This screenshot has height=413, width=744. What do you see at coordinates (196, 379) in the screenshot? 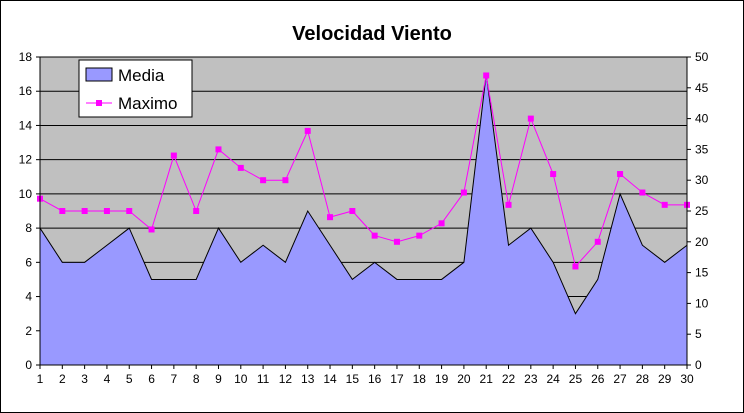
I see `x-tick-label: 8` at bounding box center [196, 379].